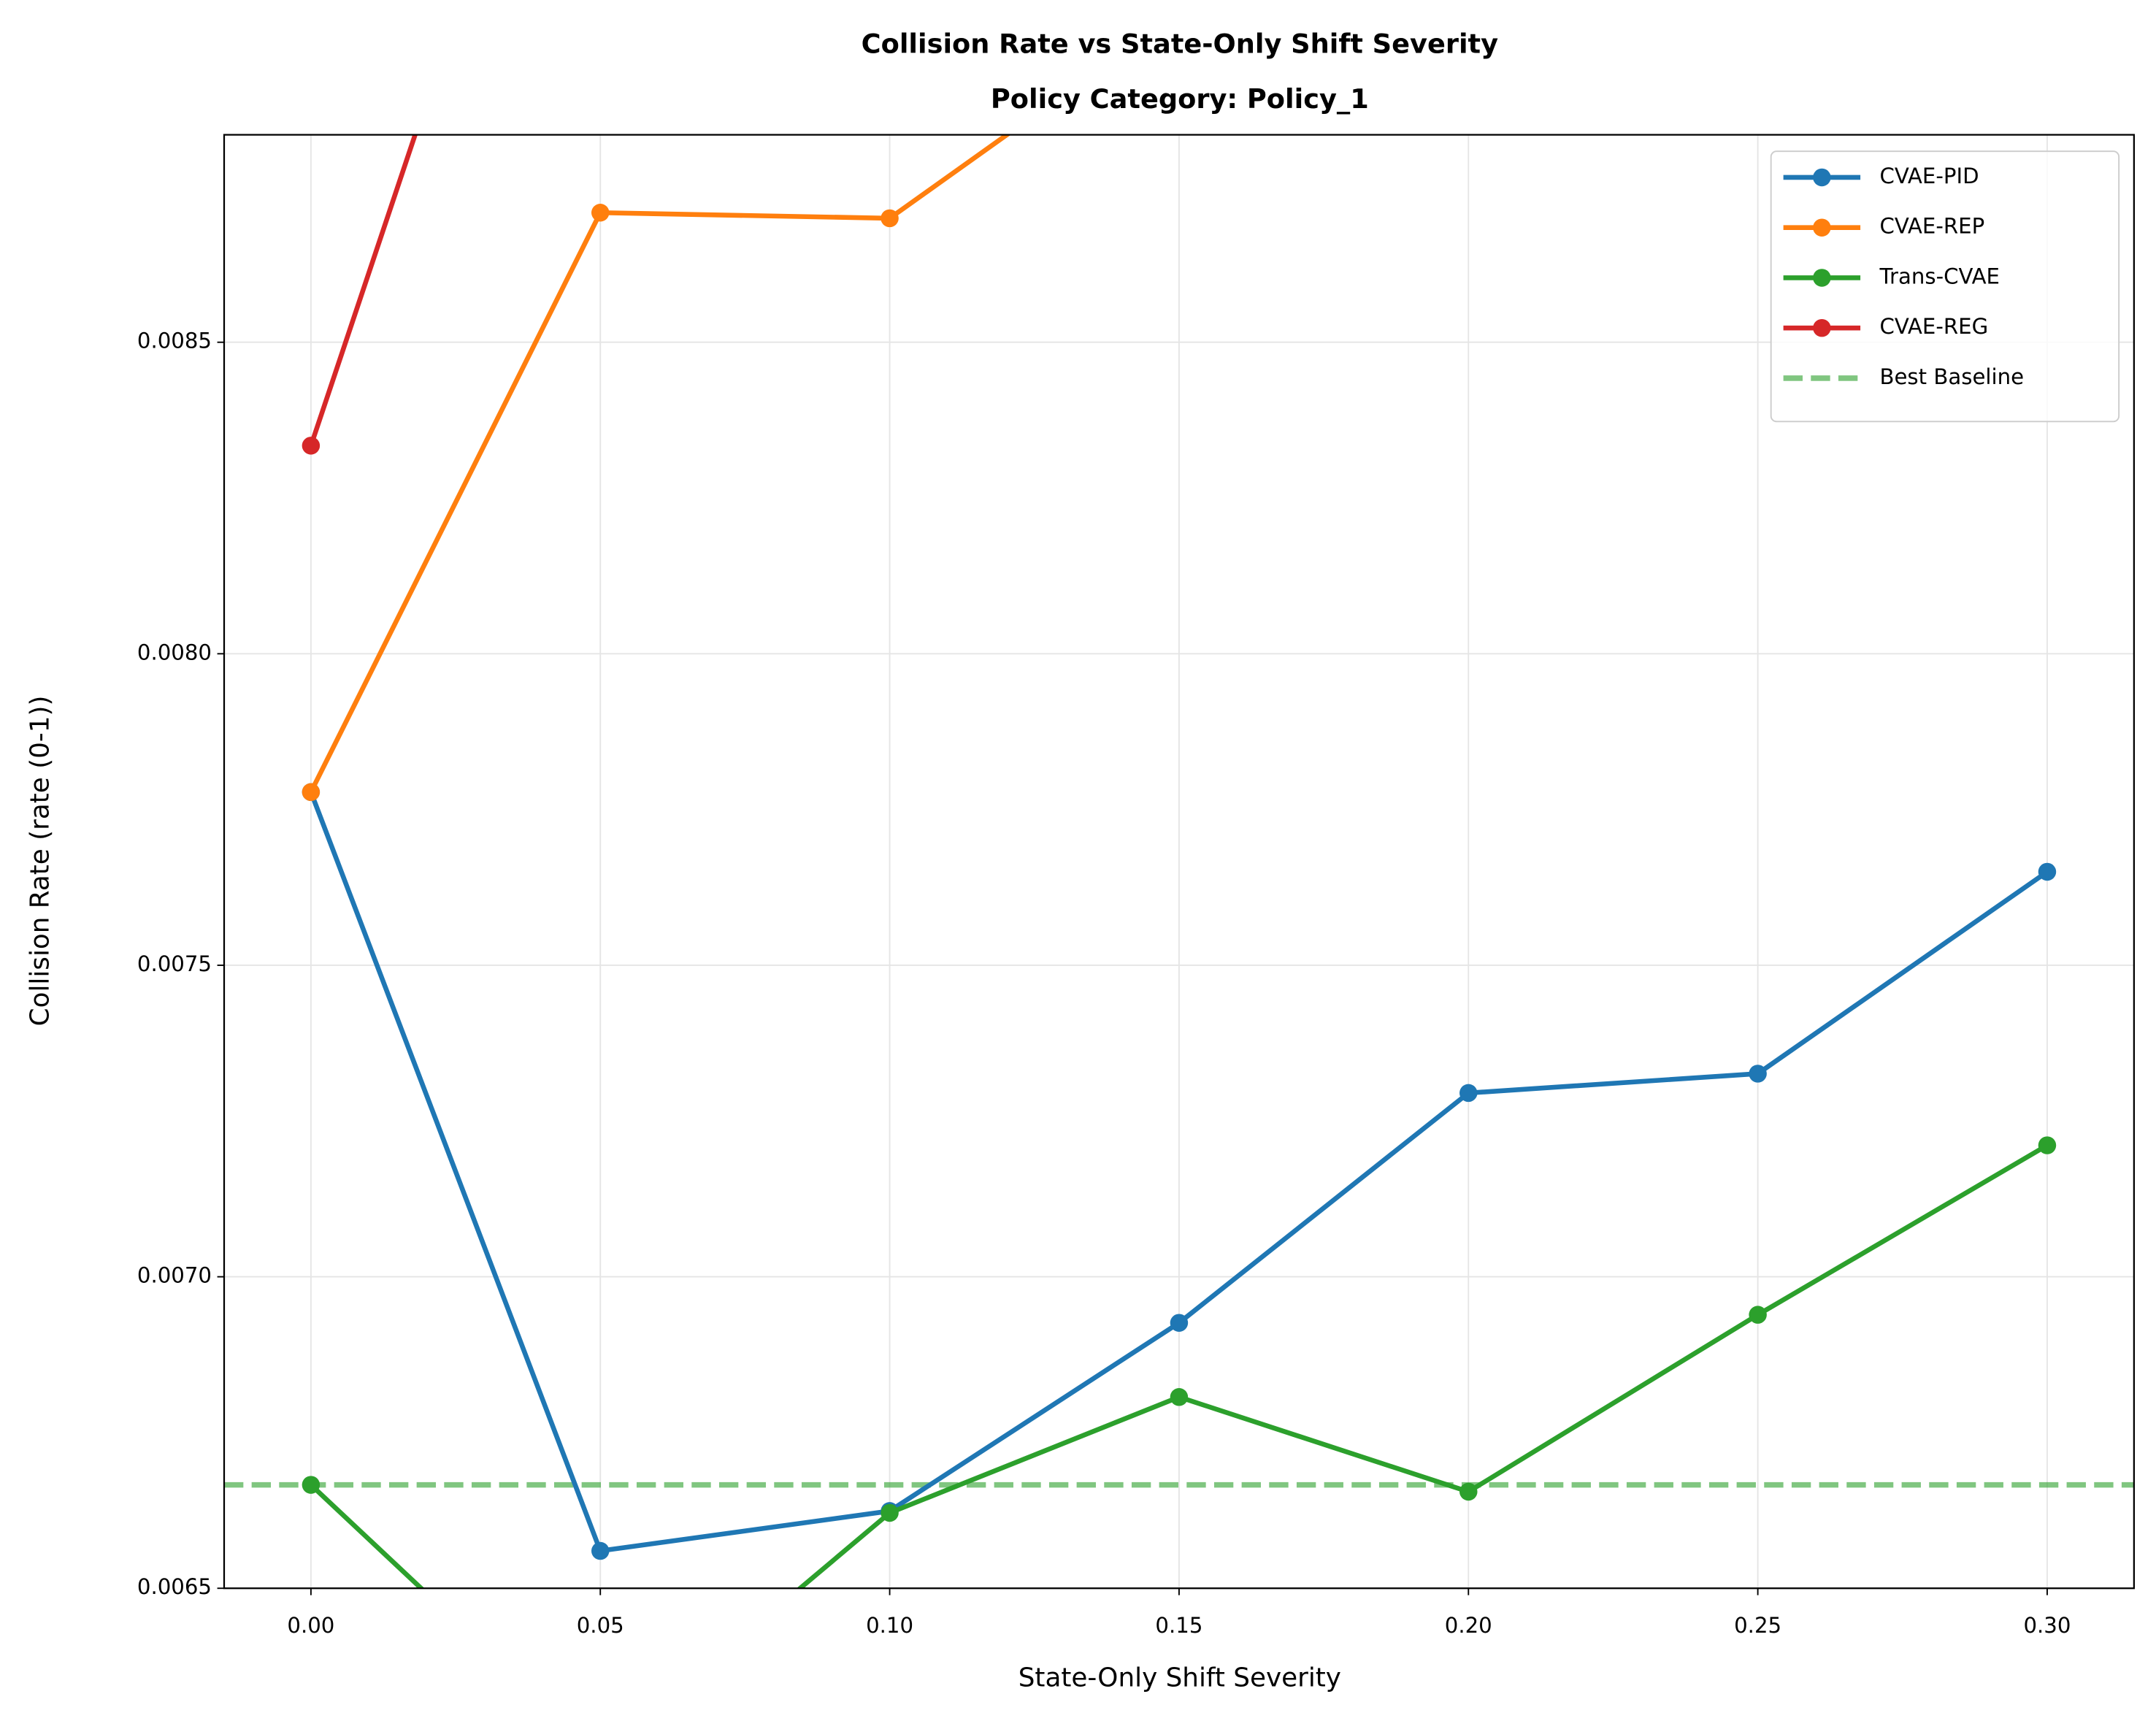  Describe the element at coordinates (40, 862) in the screenshot. I see `y-axis-label: Collision Rate (rate (0-1))` at that location.